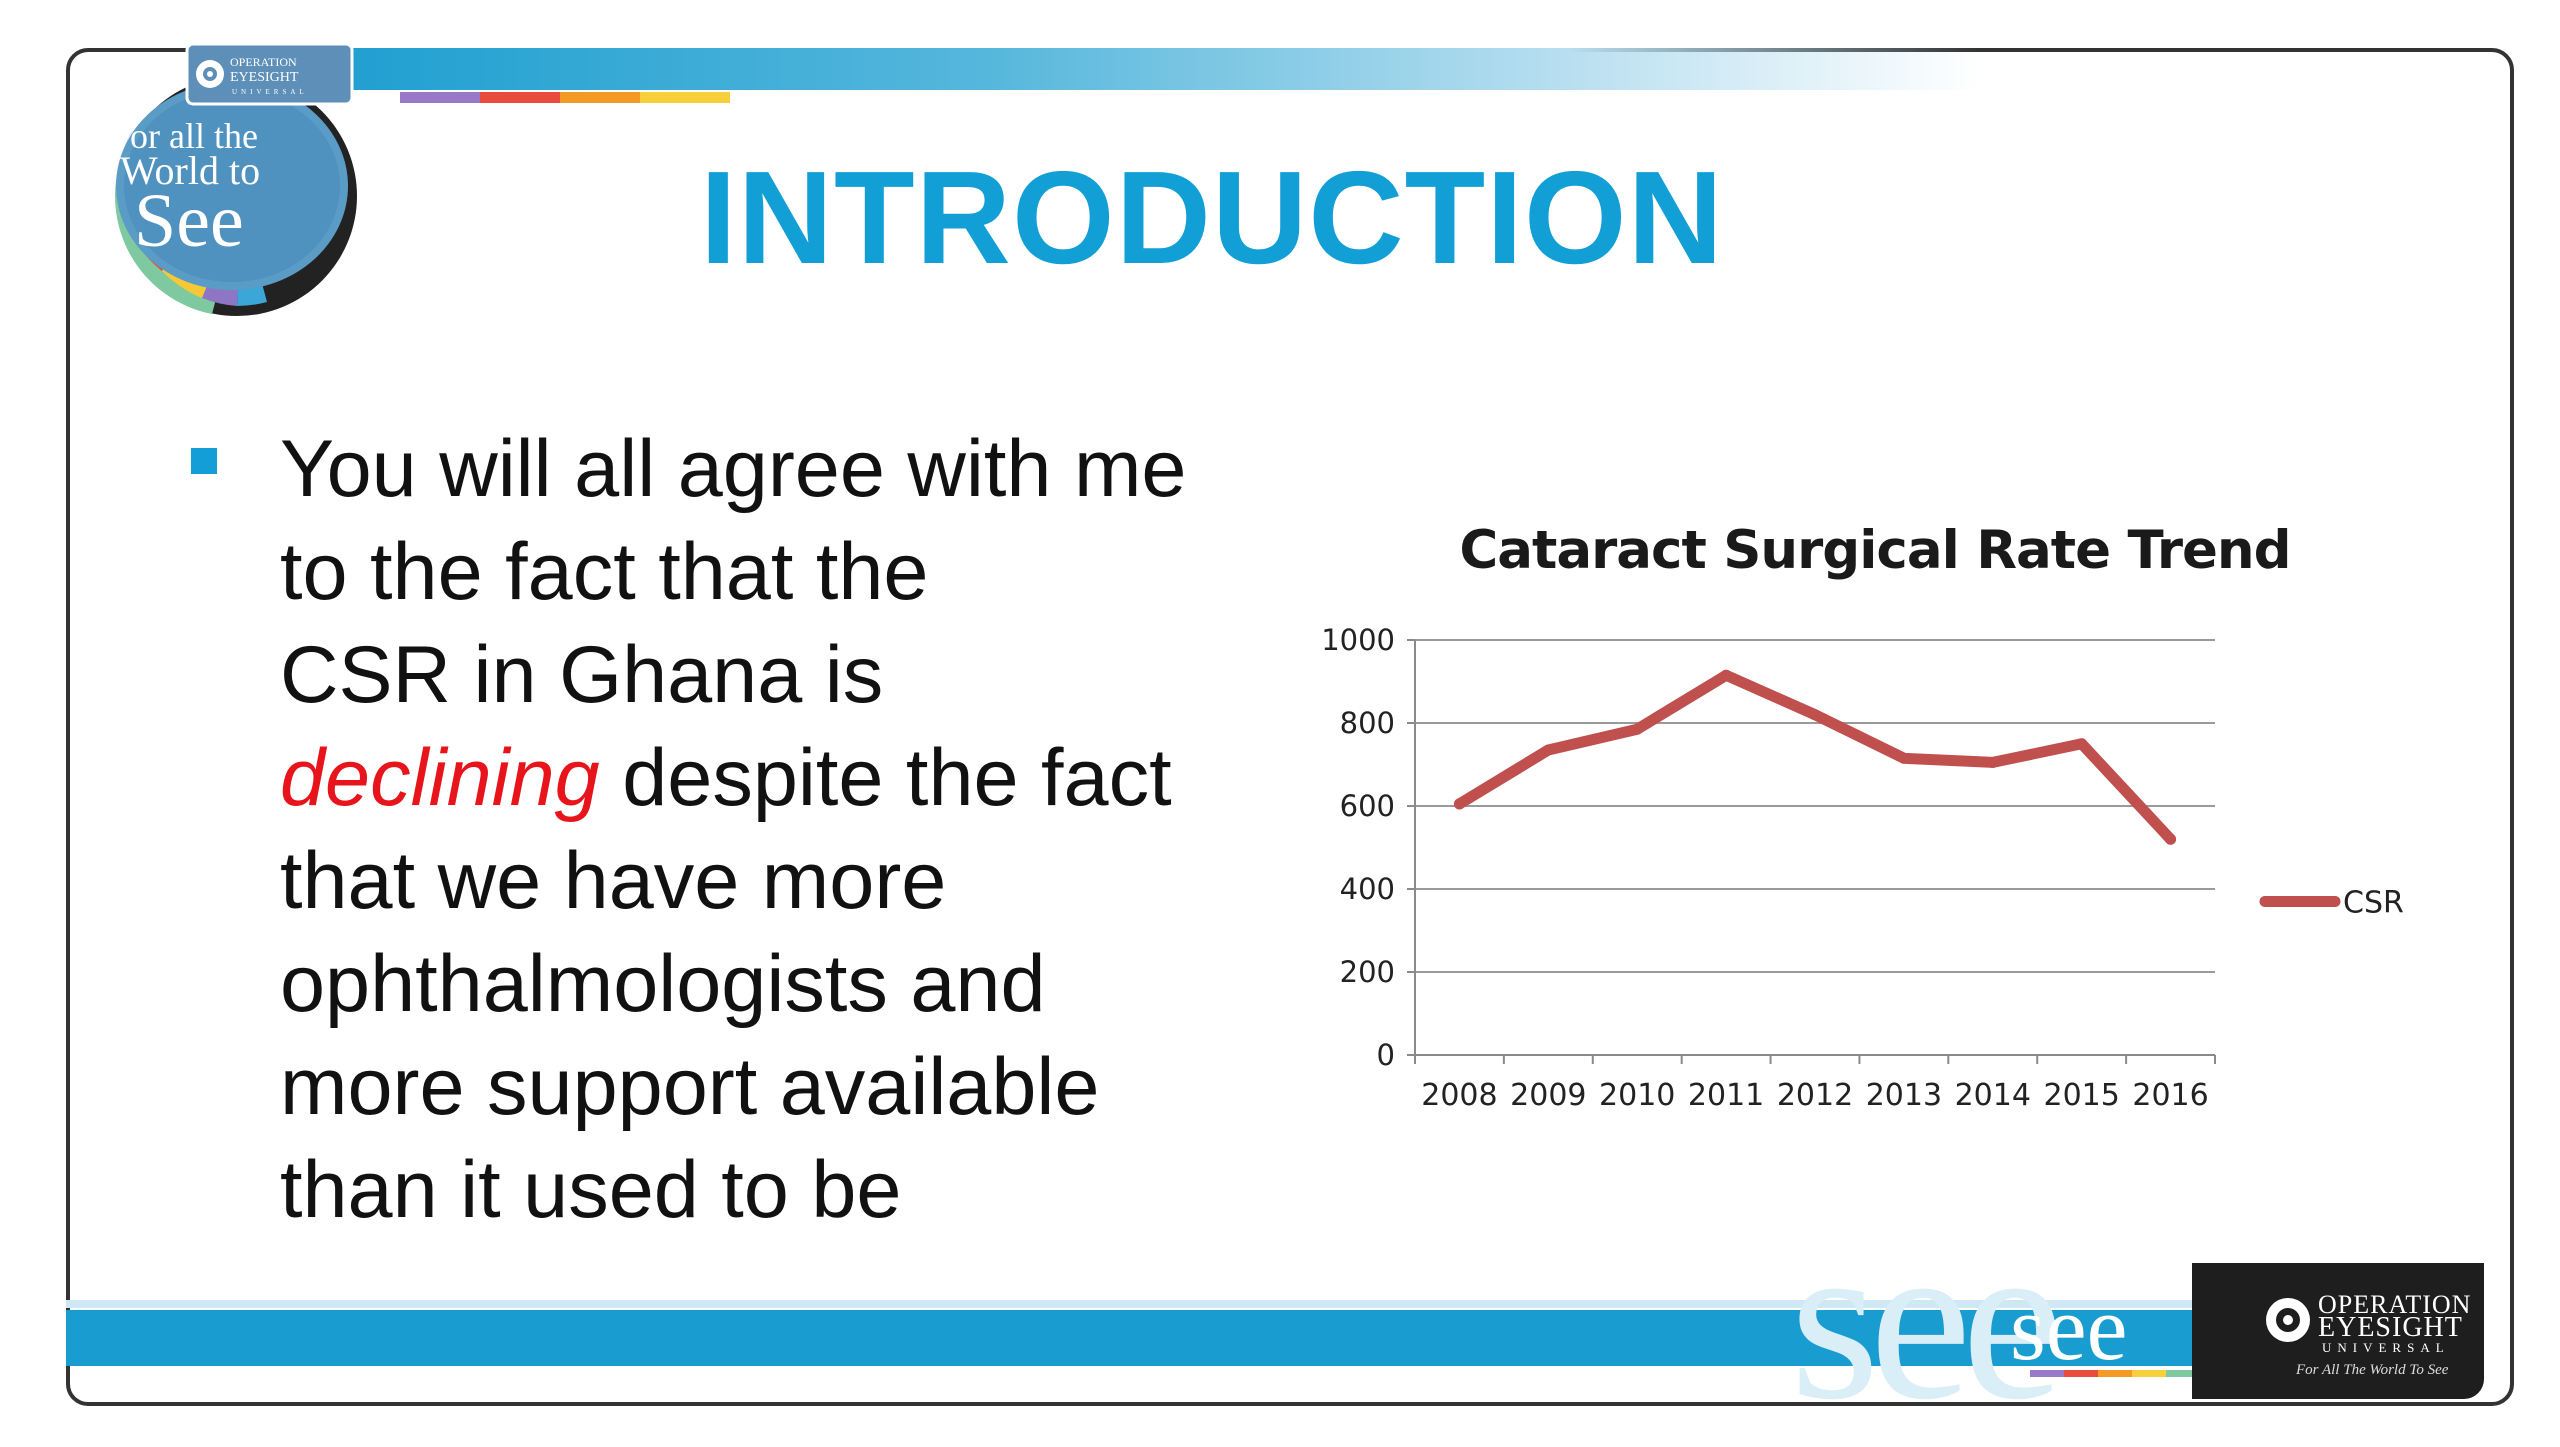 The image size is (2560, 1447). I want to click on y-tick-label: 200, so click(1367, 972).